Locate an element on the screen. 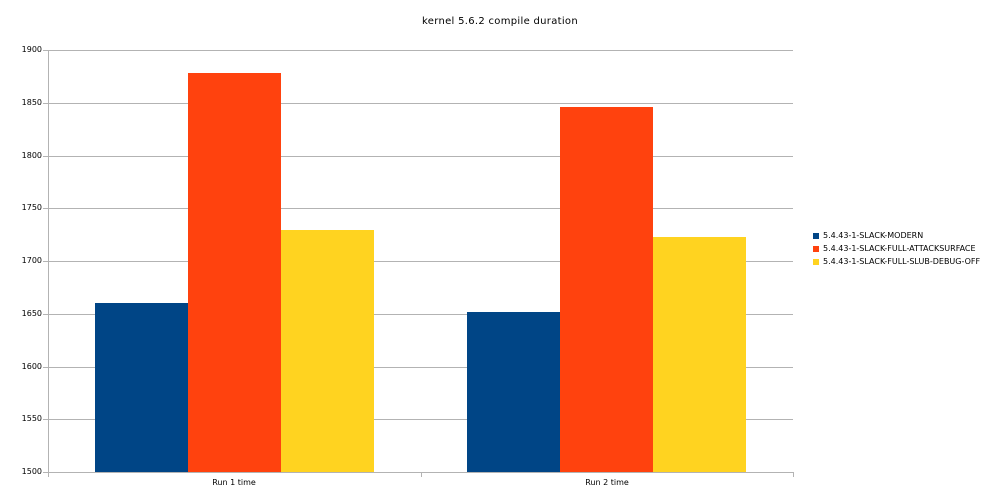 This screenshot has height=500, width=1000. x-axis-line is located at coordinates (421, 472).